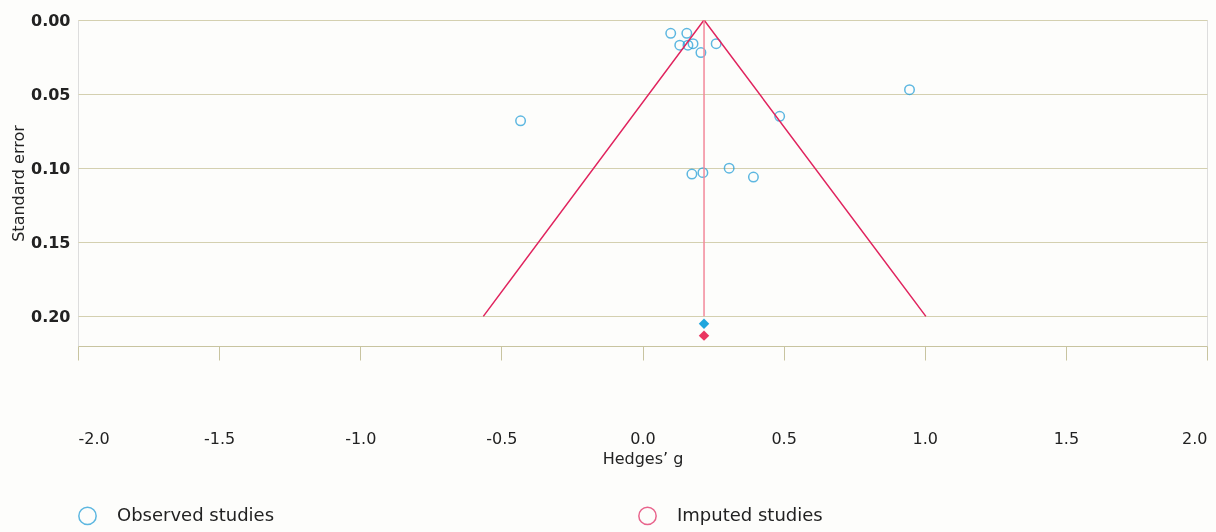 The height and width of the screenshot is (532, 1216). I want to click on y-tick-label: 0.10, so click(51, 168).